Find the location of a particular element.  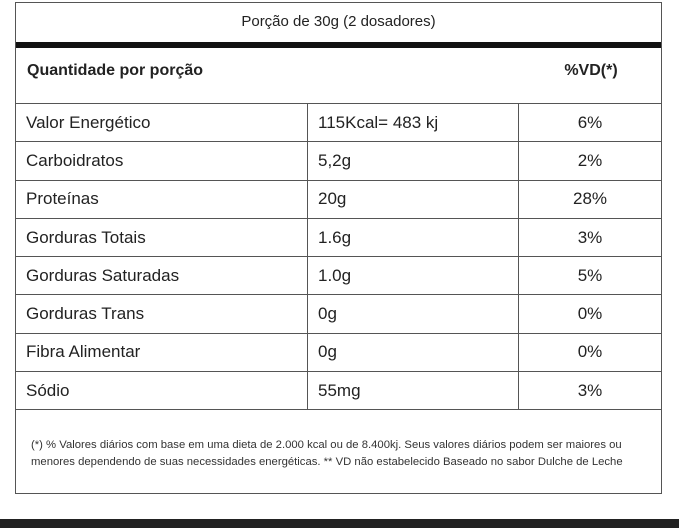

table-cell: 1.6g is located at coordinates (413, 237).